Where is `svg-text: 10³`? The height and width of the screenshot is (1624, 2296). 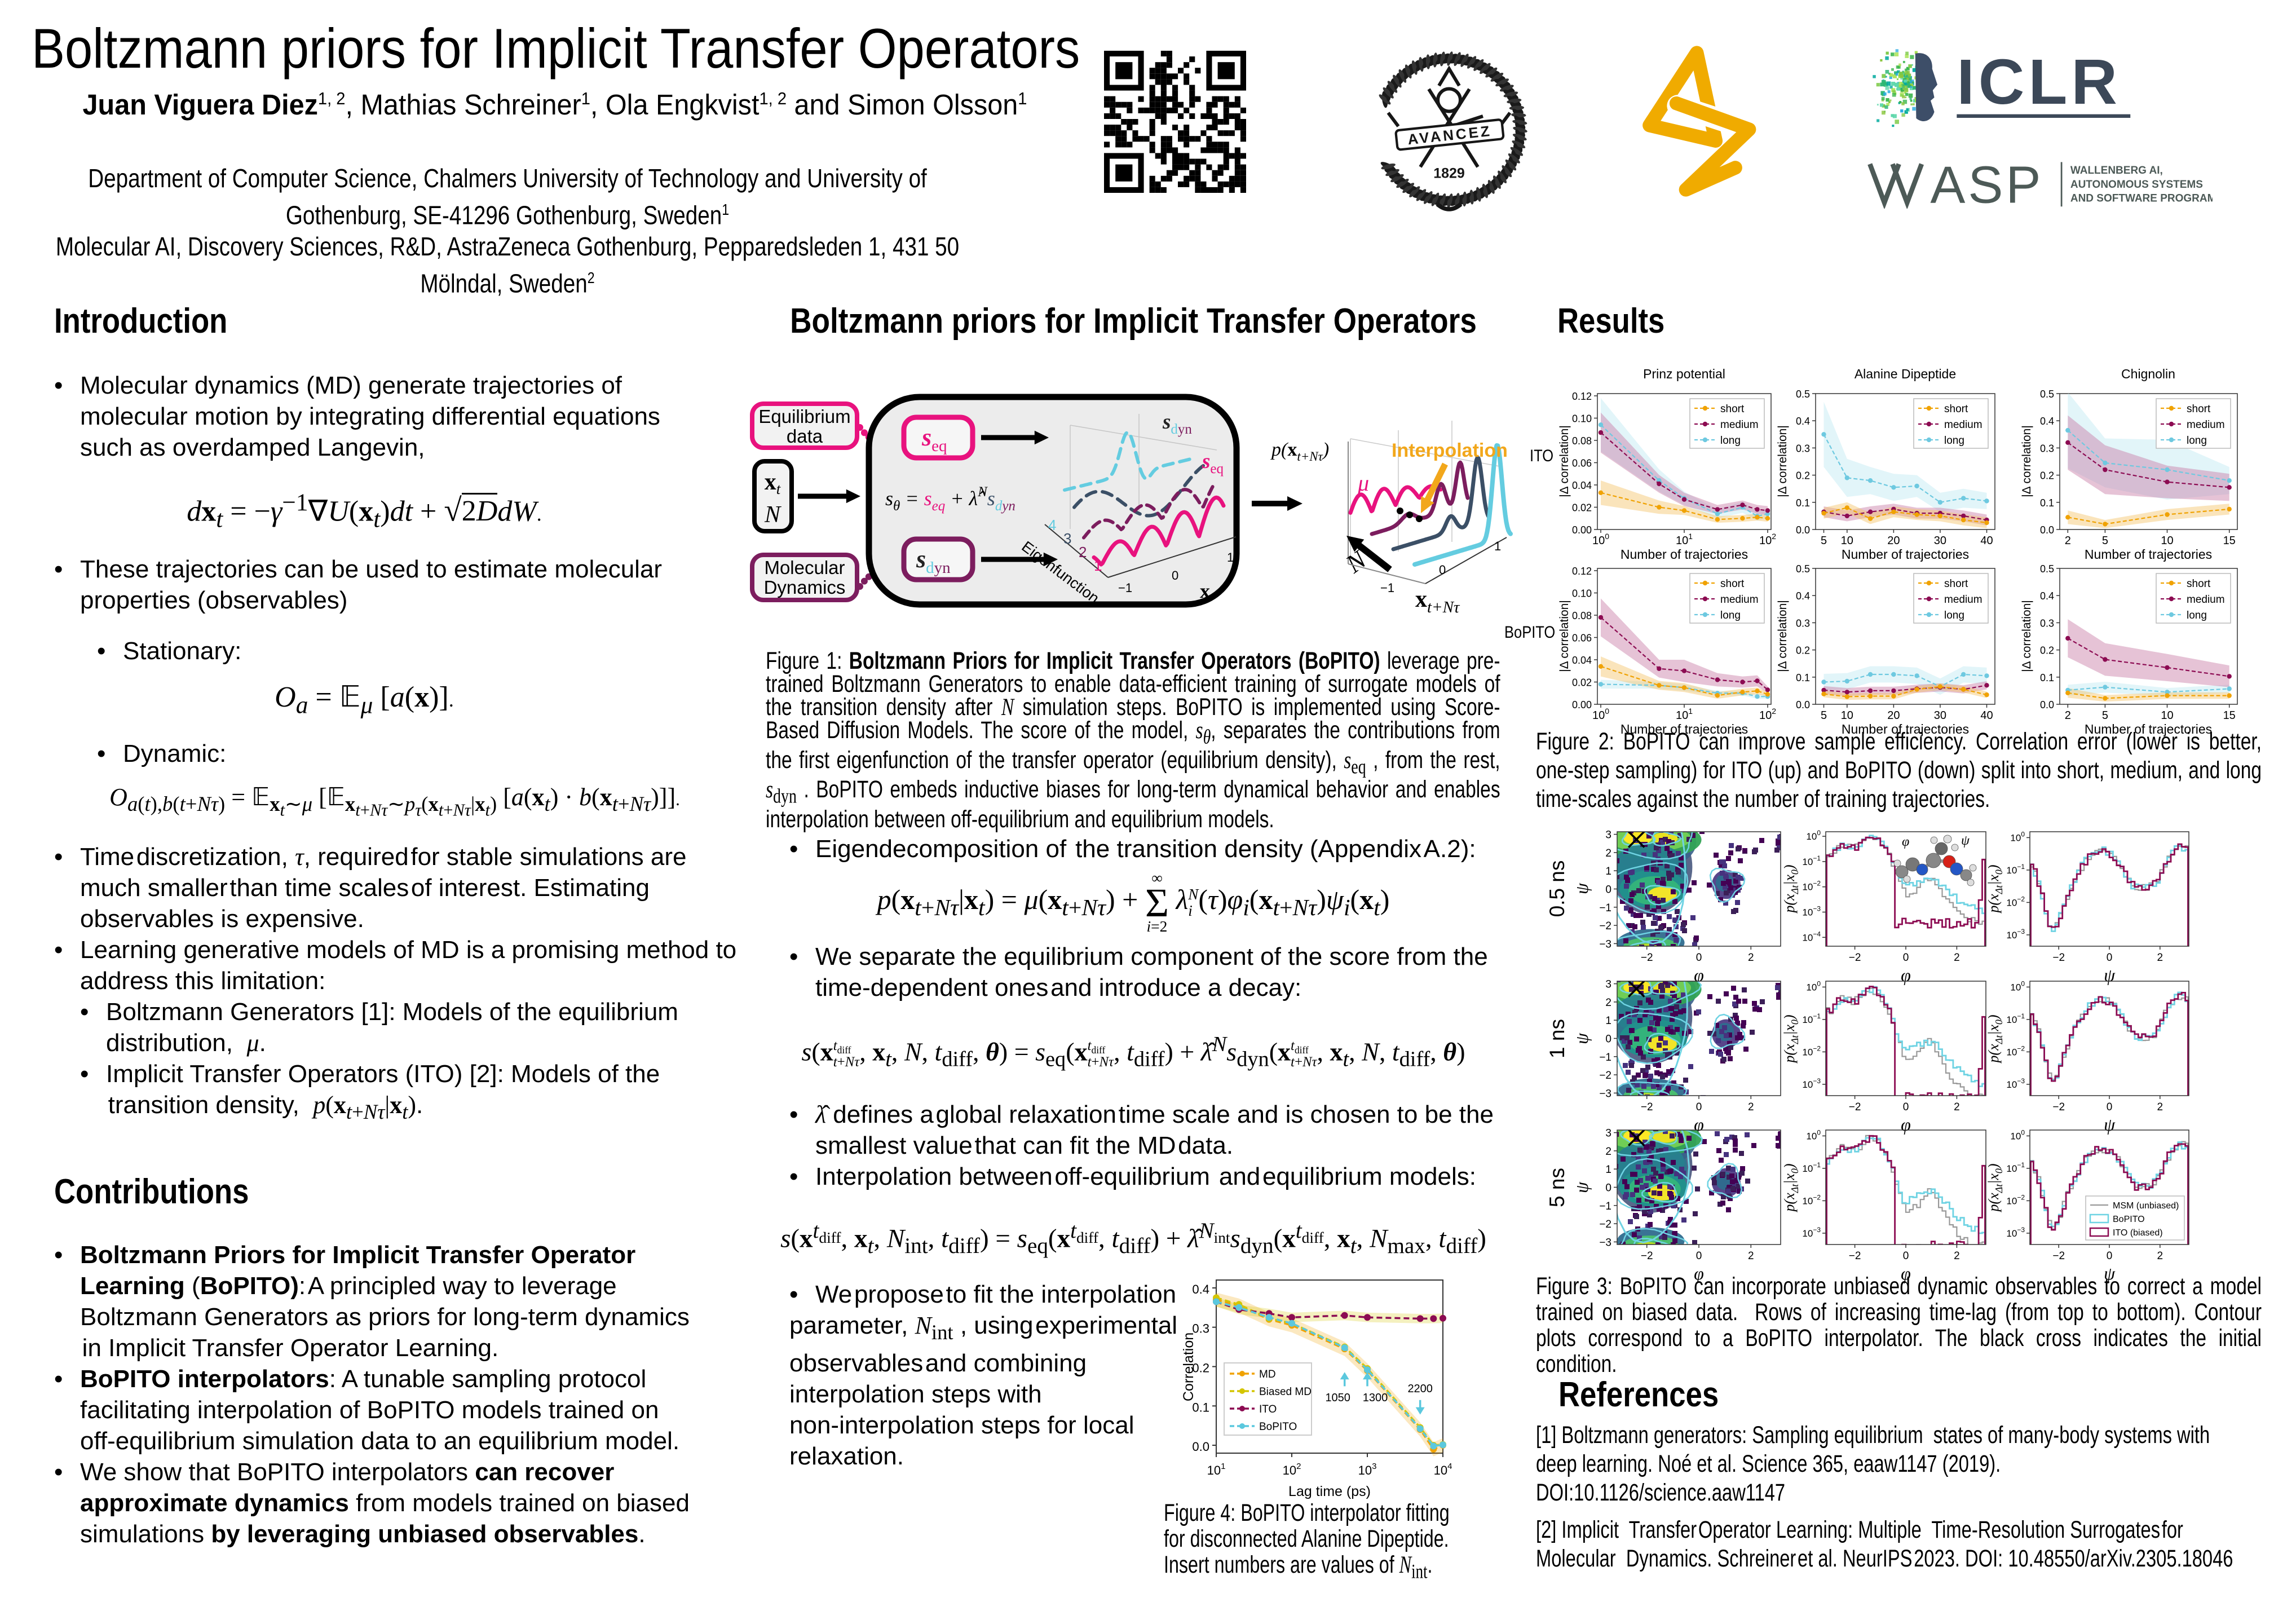
svg-text: 10³ is located at coordinates (1367, 1469).